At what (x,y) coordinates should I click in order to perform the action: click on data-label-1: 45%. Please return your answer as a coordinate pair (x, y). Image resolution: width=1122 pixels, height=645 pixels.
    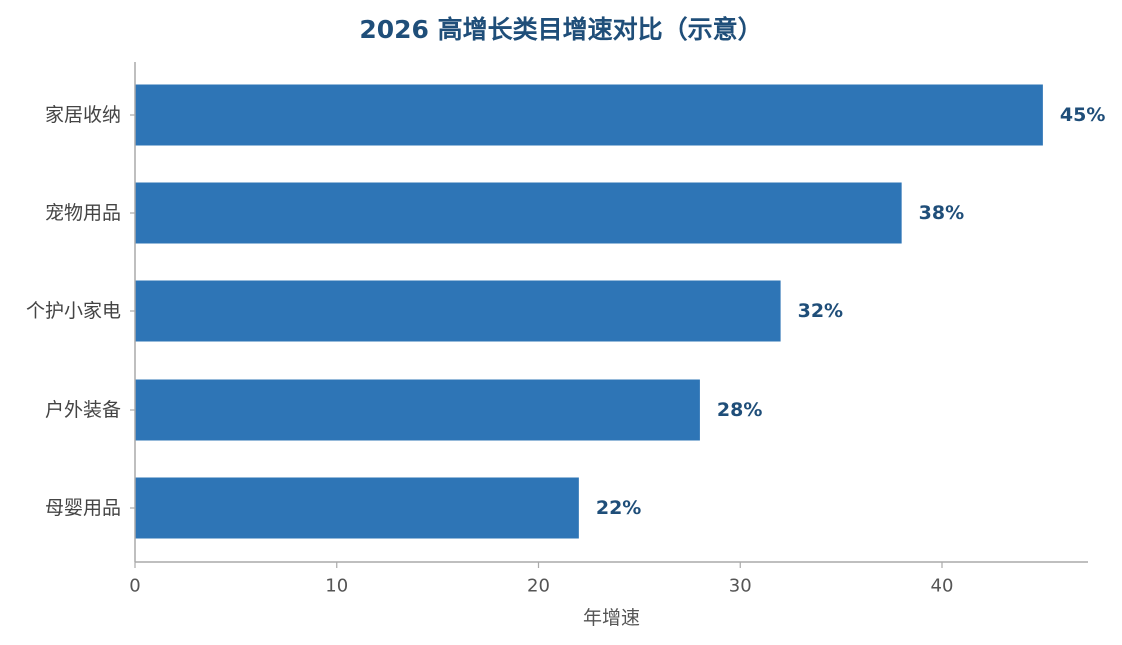
    Looking at the image, I should click on (1082, 115).